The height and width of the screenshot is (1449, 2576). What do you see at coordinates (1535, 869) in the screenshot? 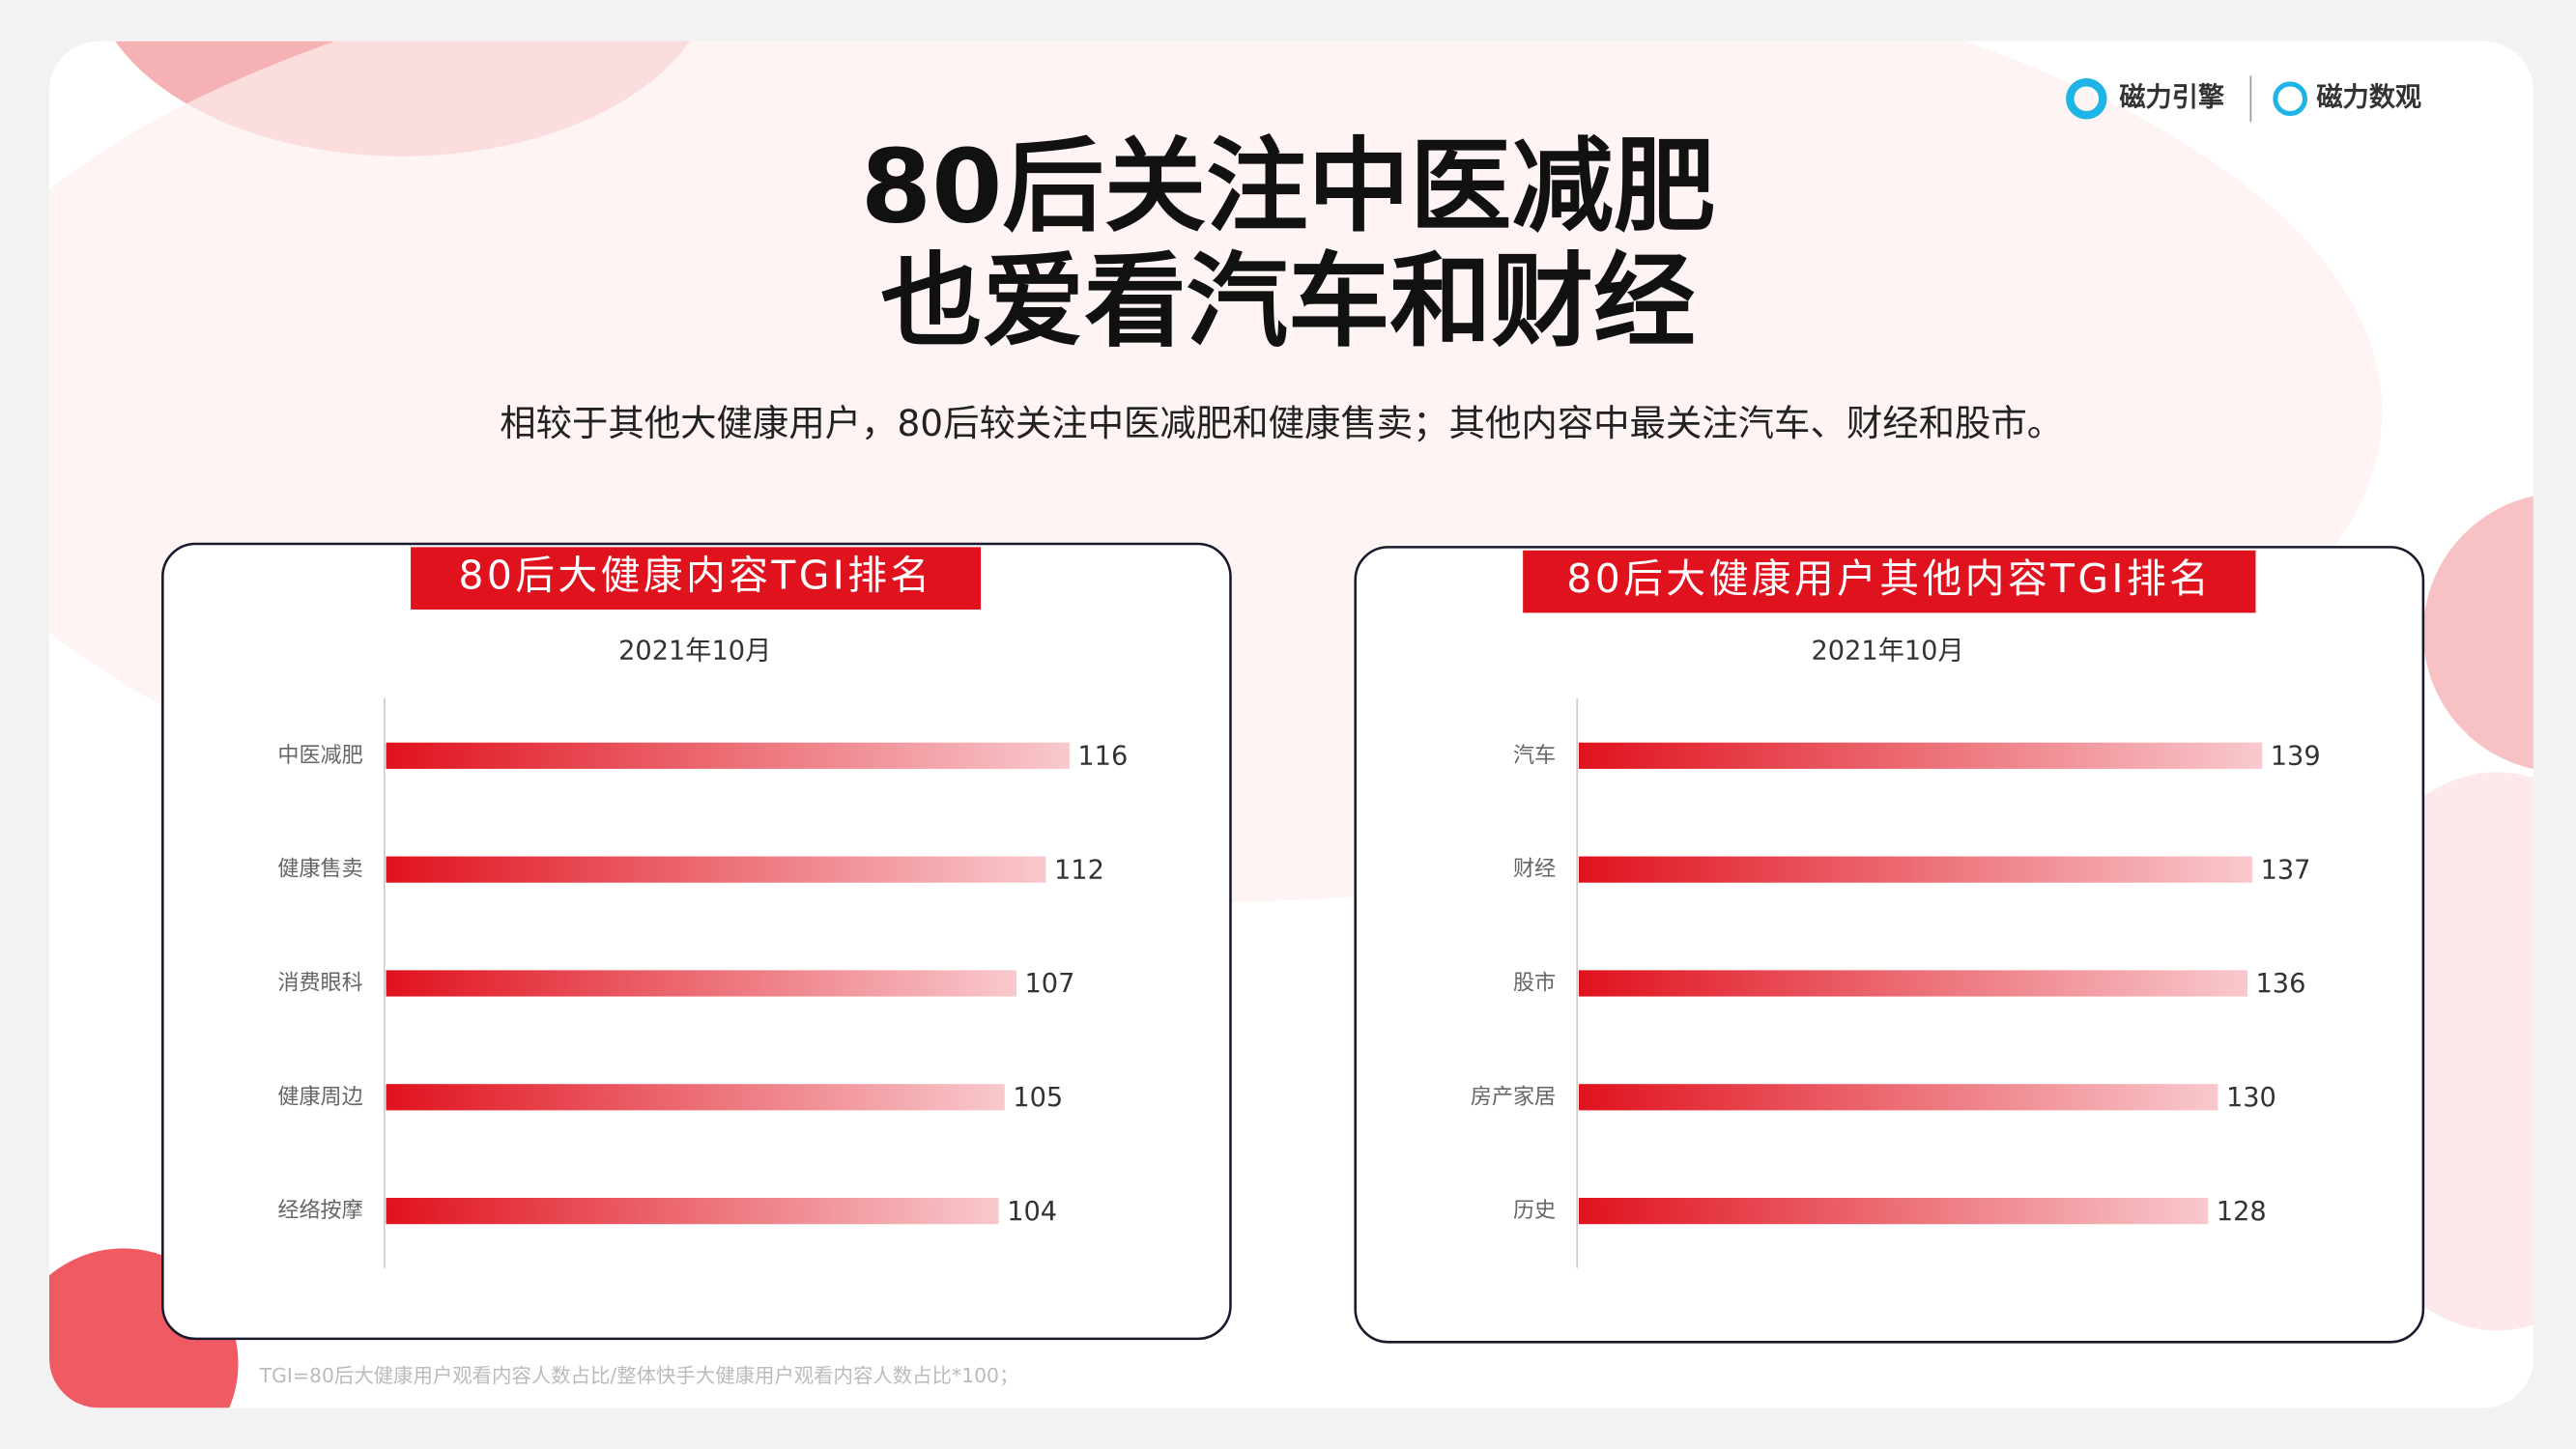
I see `category-label: 财经` at bounding box center [1535, 869].